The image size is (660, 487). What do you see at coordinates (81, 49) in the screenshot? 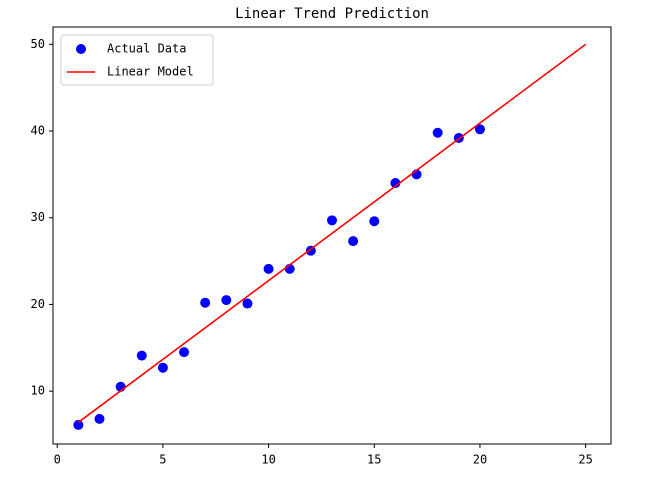
I see `legend-marker` at bounding box center [81, 49].